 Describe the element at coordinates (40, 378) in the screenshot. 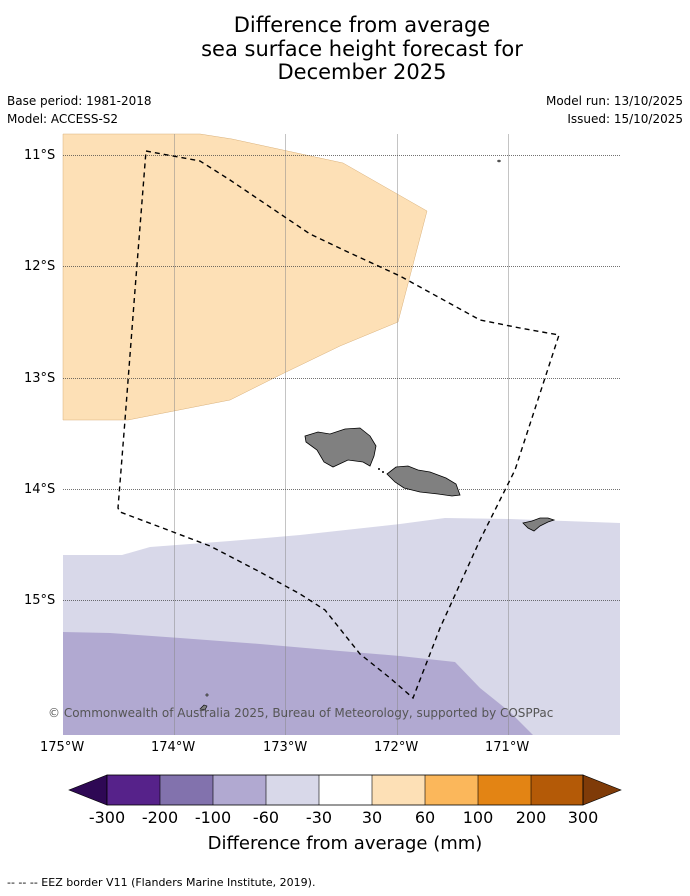

I see `lat-label-13s: 13°S` at that location.